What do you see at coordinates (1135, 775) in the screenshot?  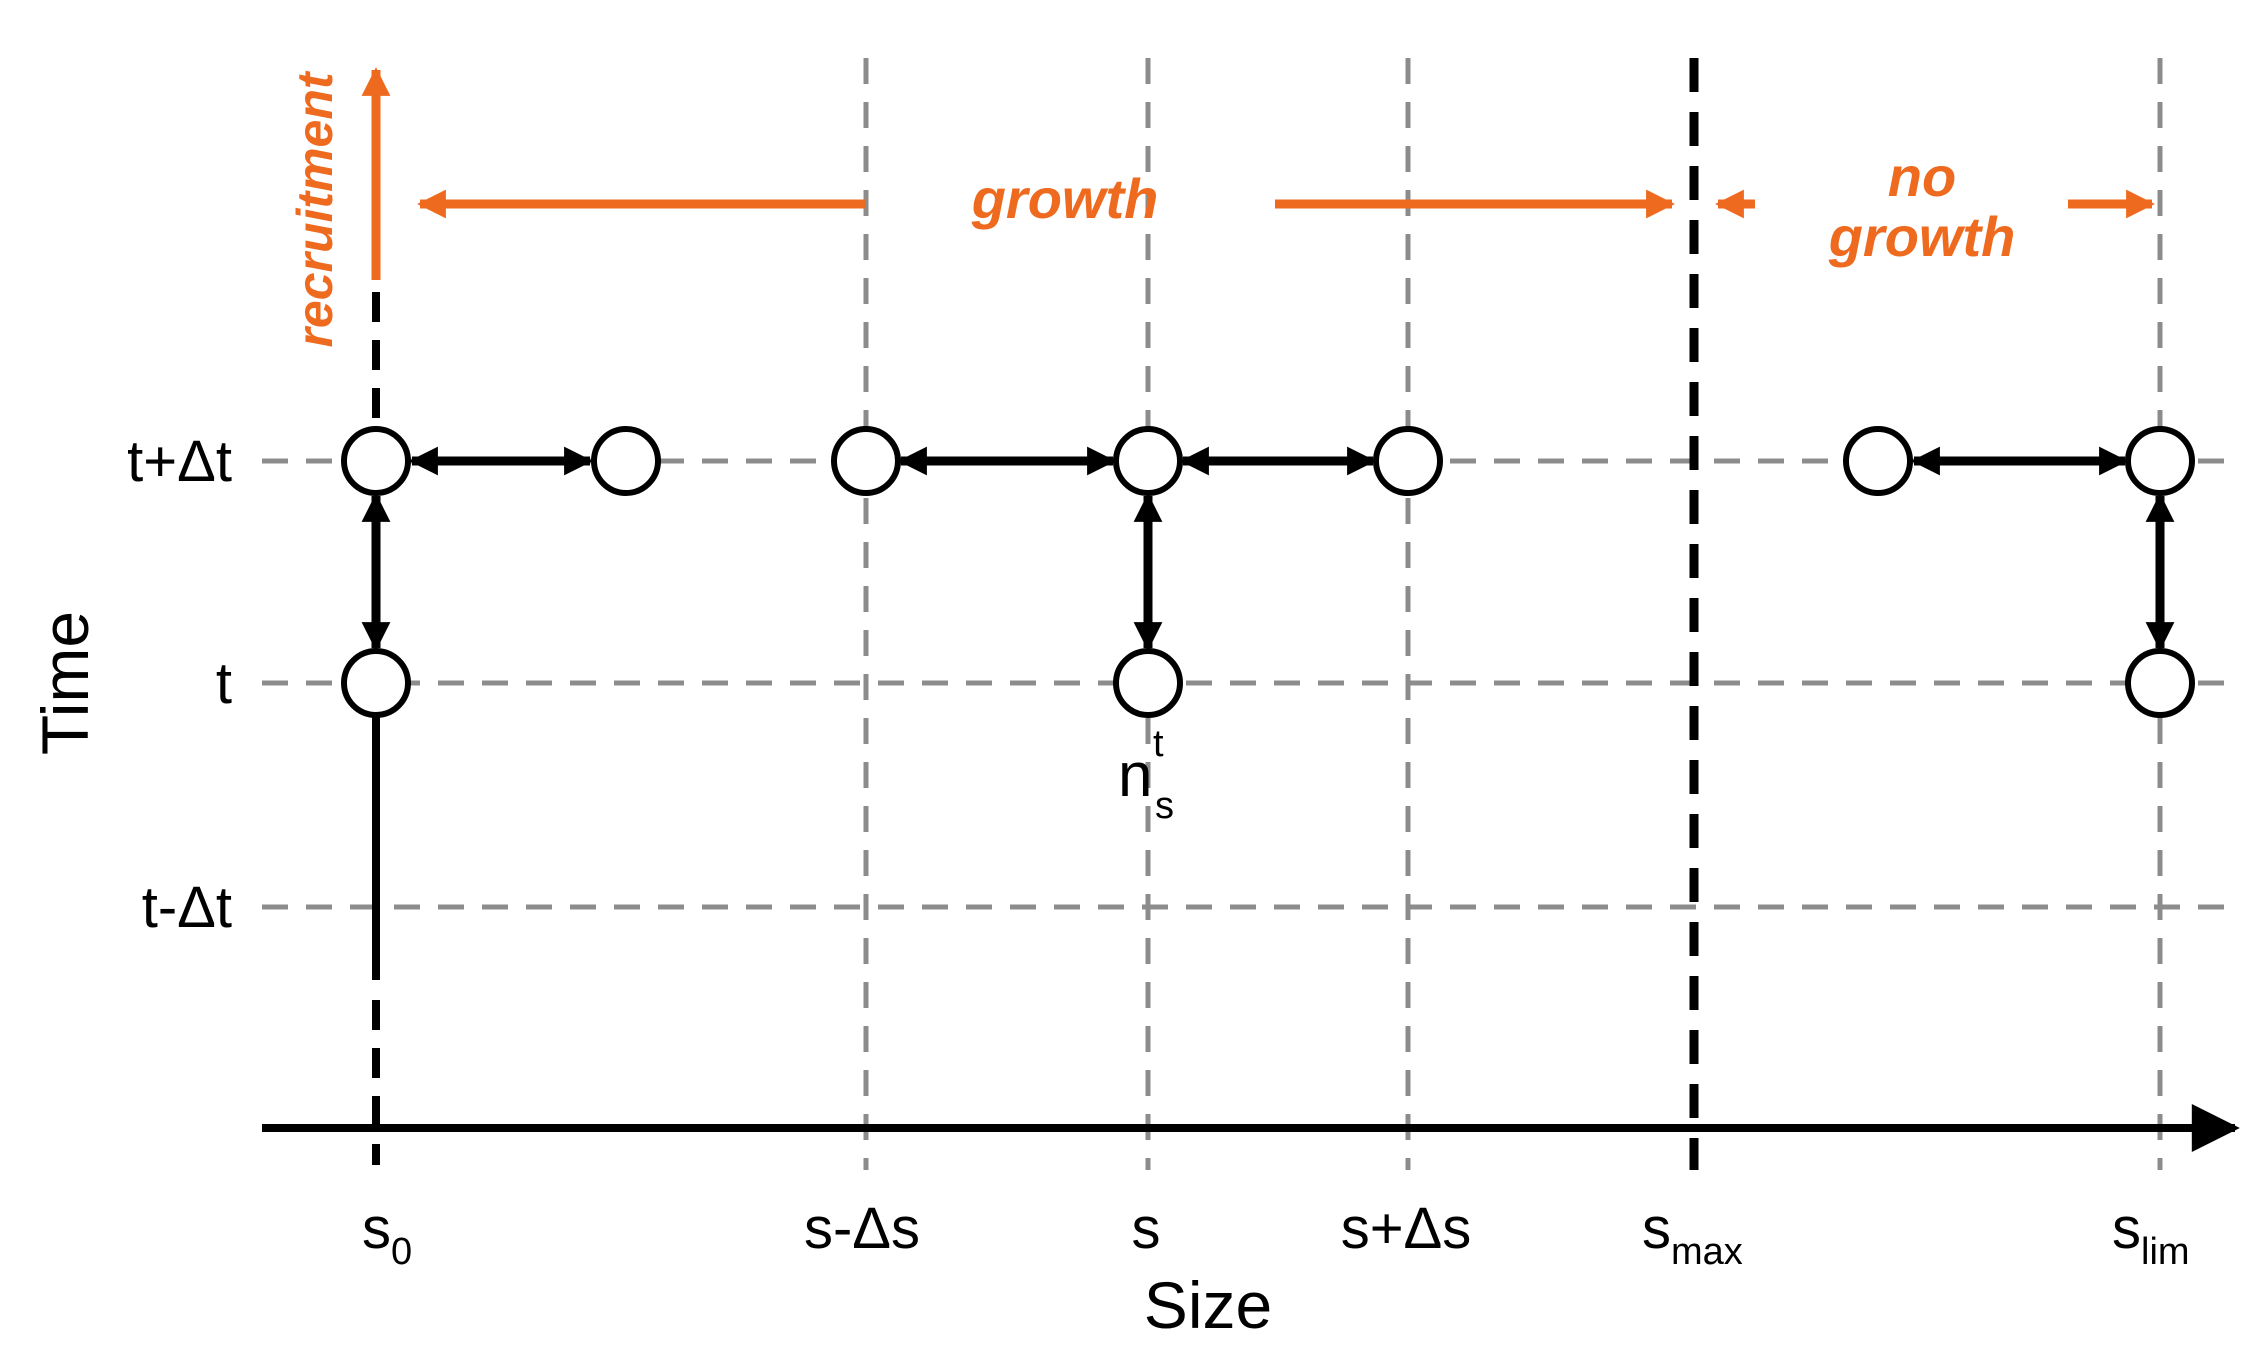 I see `node-label-n: n` at bounding box center [1135, 775].